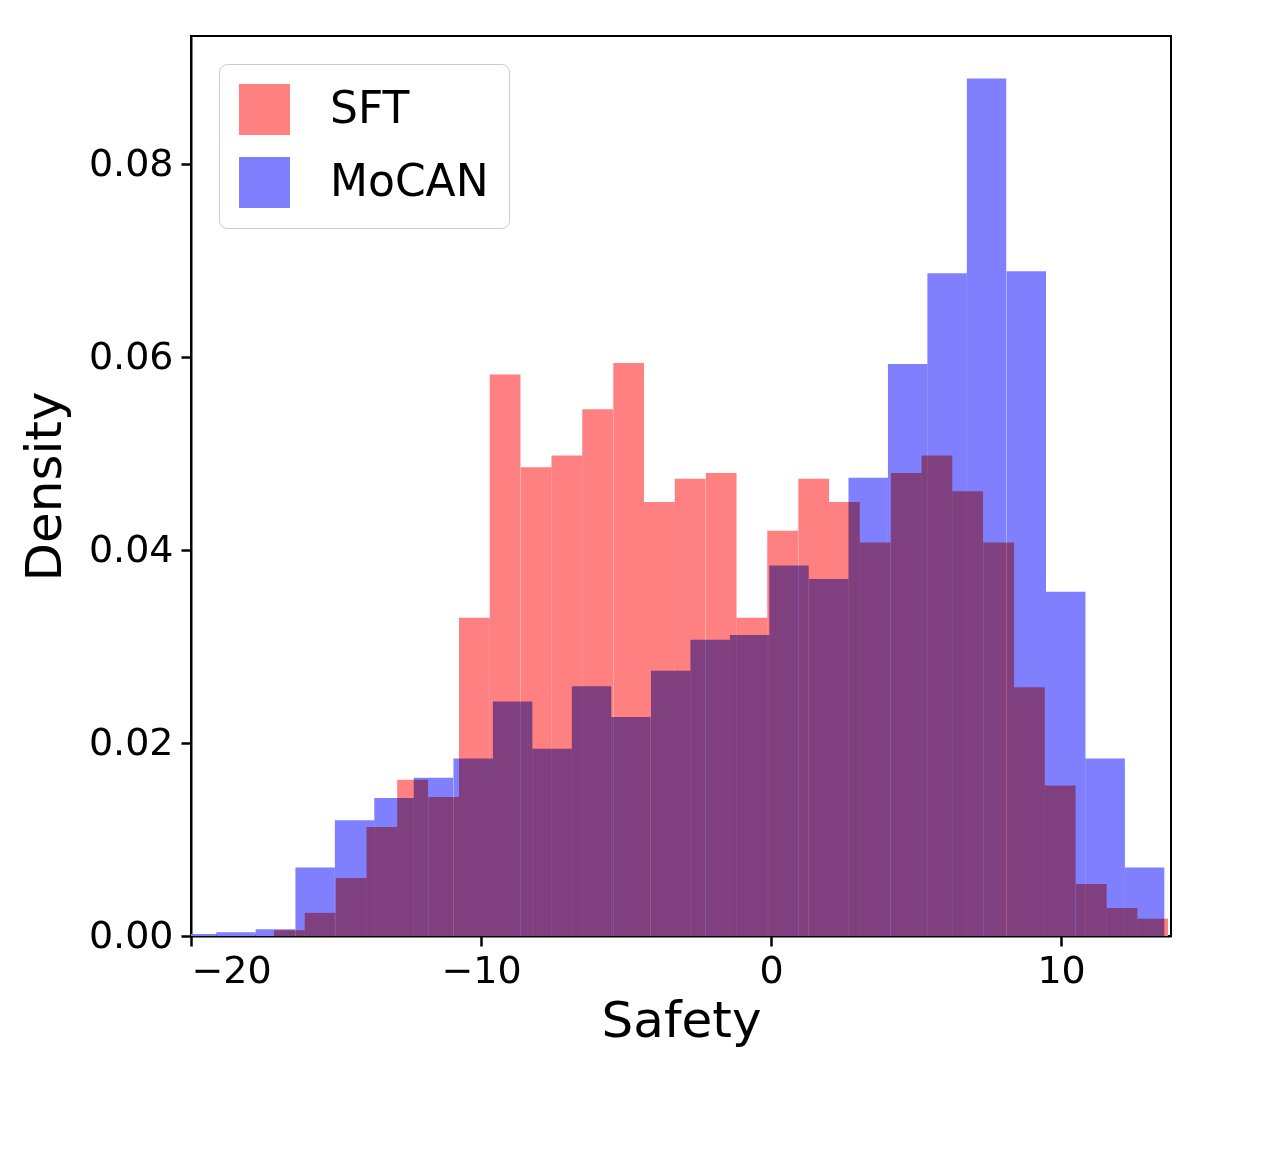 This screenshot has width=1272, height=1170. I want to click on legend-label: SFT, so click(370, 107).